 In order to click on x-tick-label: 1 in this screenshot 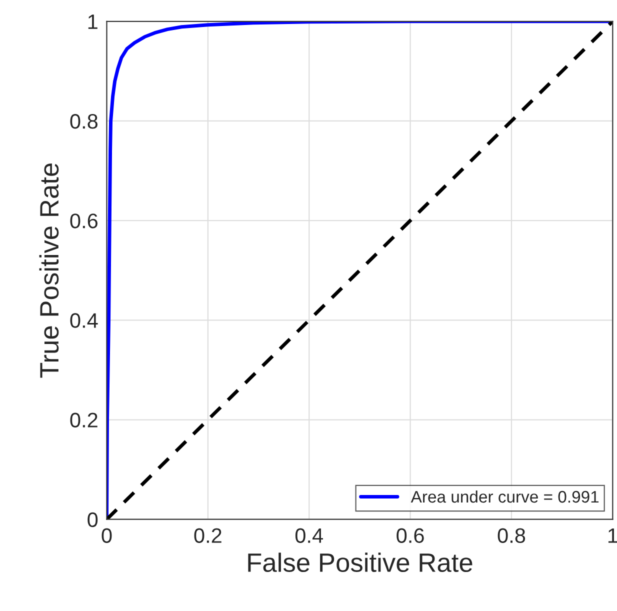, I will do `click(612, 535)`.